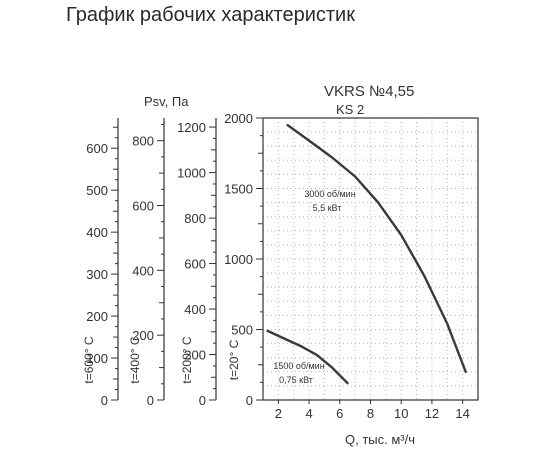 Image resolution: width=550 pixels, height=450 pixels. What do you see at coordinates (278, 413) in the screenshot?
I see `x-tick-label: 2` at bounding box center [278, 413].